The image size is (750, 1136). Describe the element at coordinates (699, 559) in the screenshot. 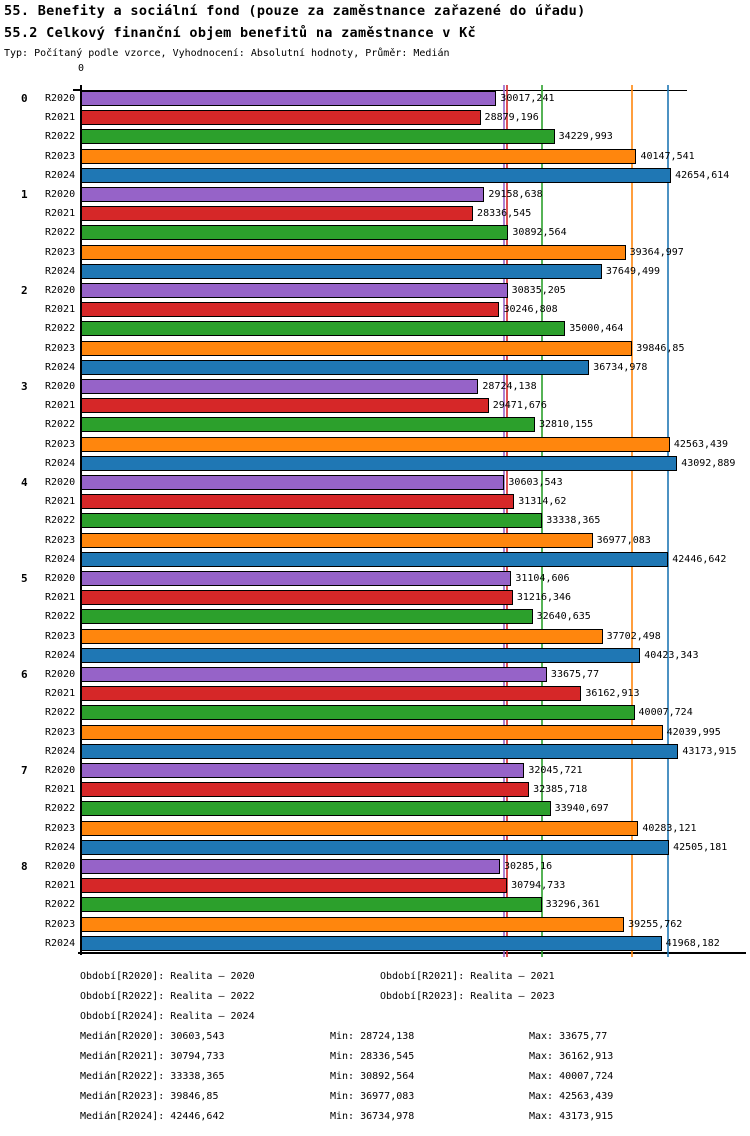

I see `bar-value-4-R2024: 42446,642` at that location.